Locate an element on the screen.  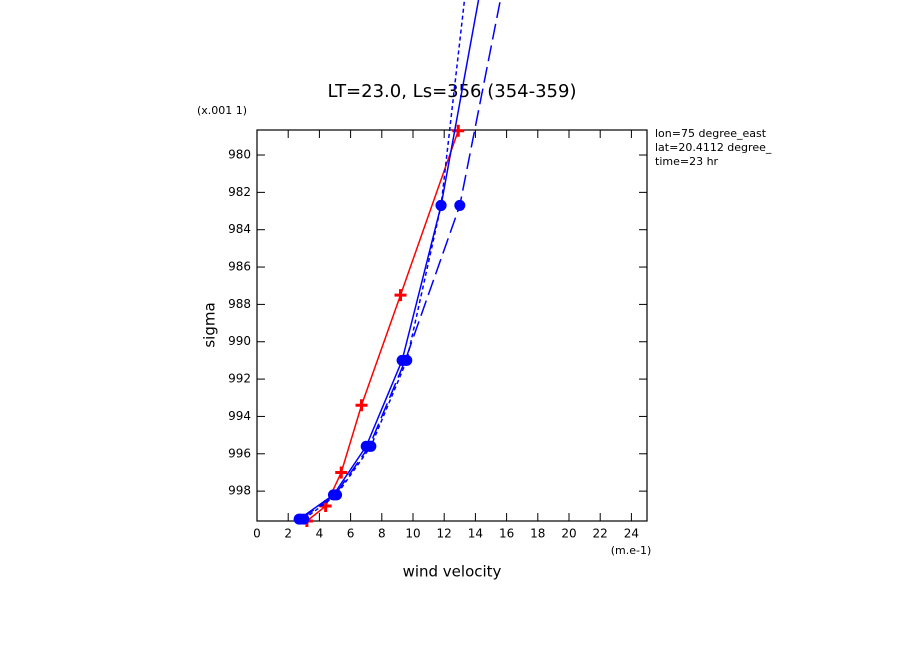
x-tick-label: 0 is located at coordinates (257, 534).